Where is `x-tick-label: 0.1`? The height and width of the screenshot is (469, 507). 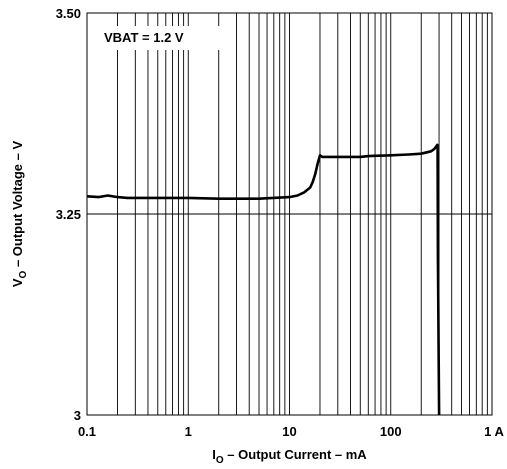
x-tick-label: 0.1 is located at coordinates (87, 431).